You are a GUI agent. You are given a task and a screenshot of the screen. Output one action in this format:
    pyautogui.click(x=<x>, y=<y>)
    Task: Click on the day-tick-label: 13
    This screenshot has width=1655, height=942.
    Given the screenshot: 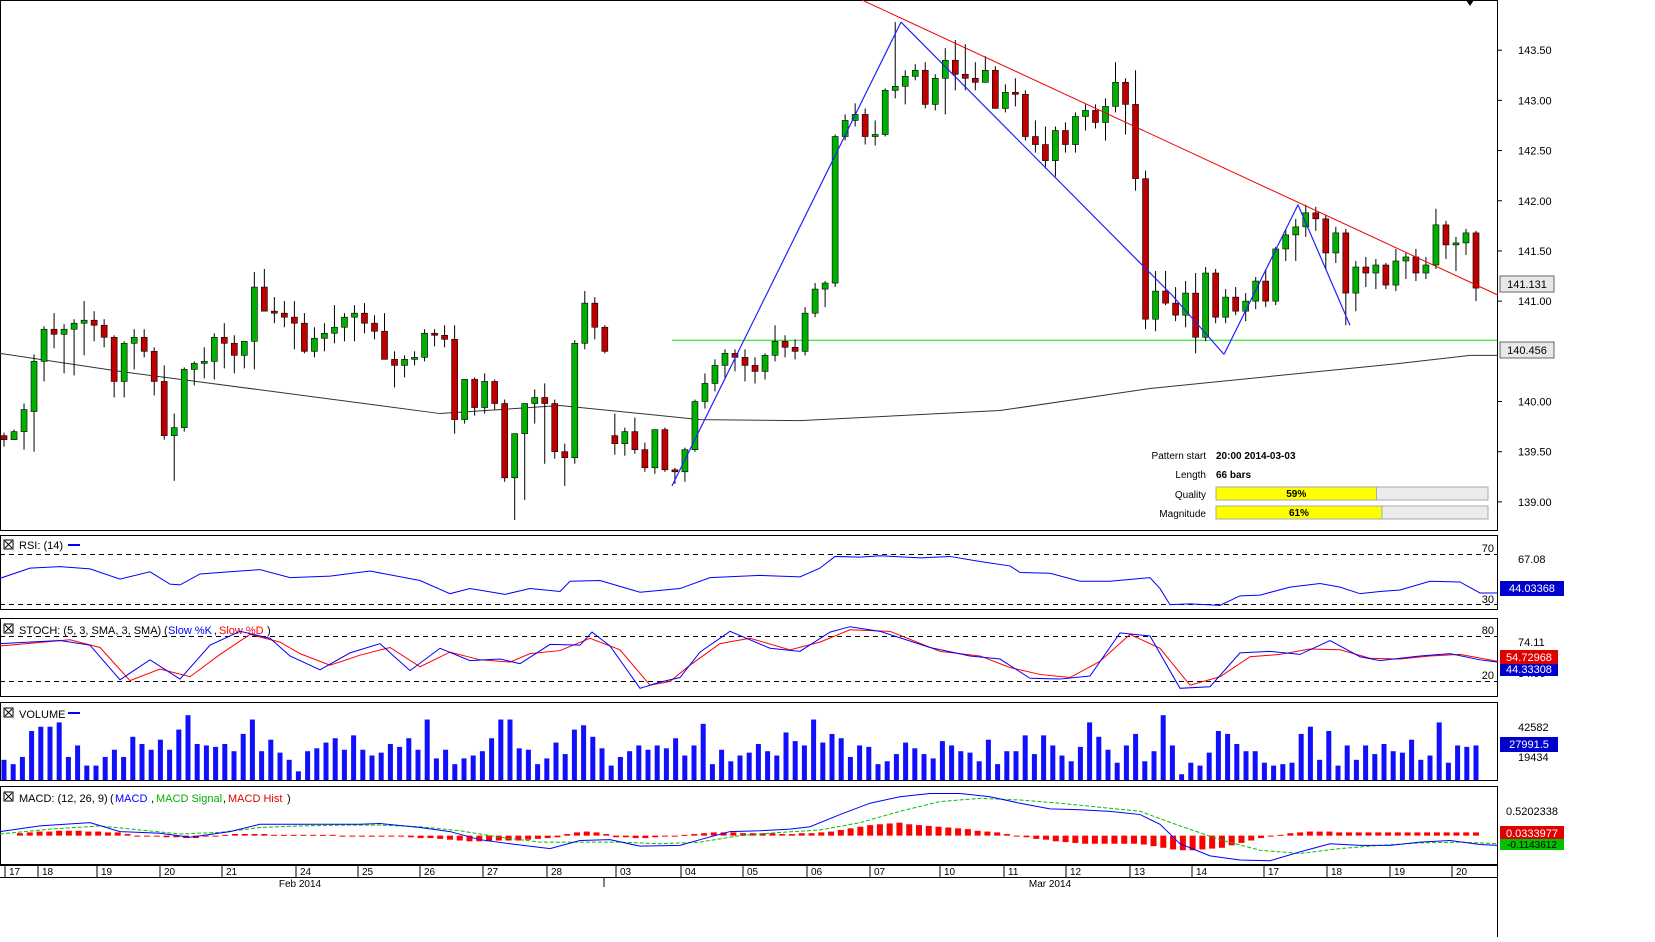 What is the action you would take?
    pyautogui.click(x=1140, y=872)
    